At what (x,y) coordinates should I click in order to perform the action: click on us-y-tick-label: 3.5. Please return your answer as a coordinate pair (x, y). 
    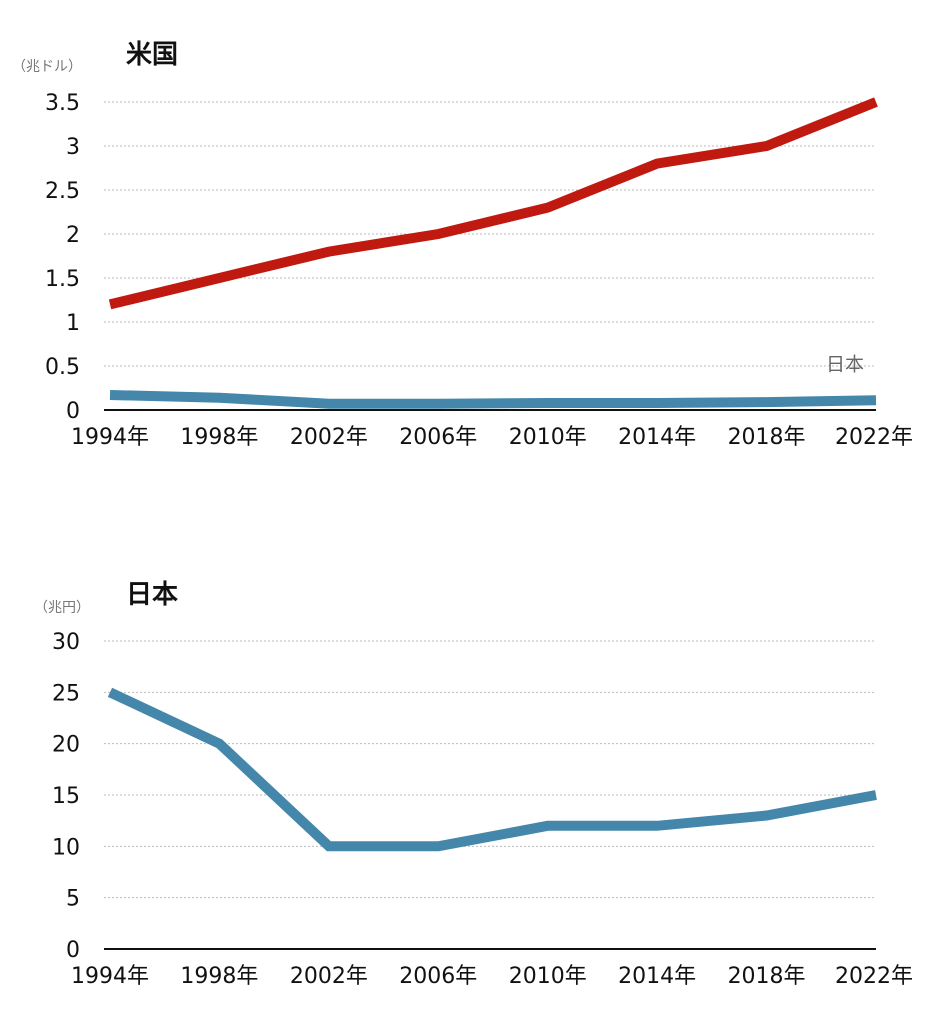
    Looking at the image, I should click on (62, 103).